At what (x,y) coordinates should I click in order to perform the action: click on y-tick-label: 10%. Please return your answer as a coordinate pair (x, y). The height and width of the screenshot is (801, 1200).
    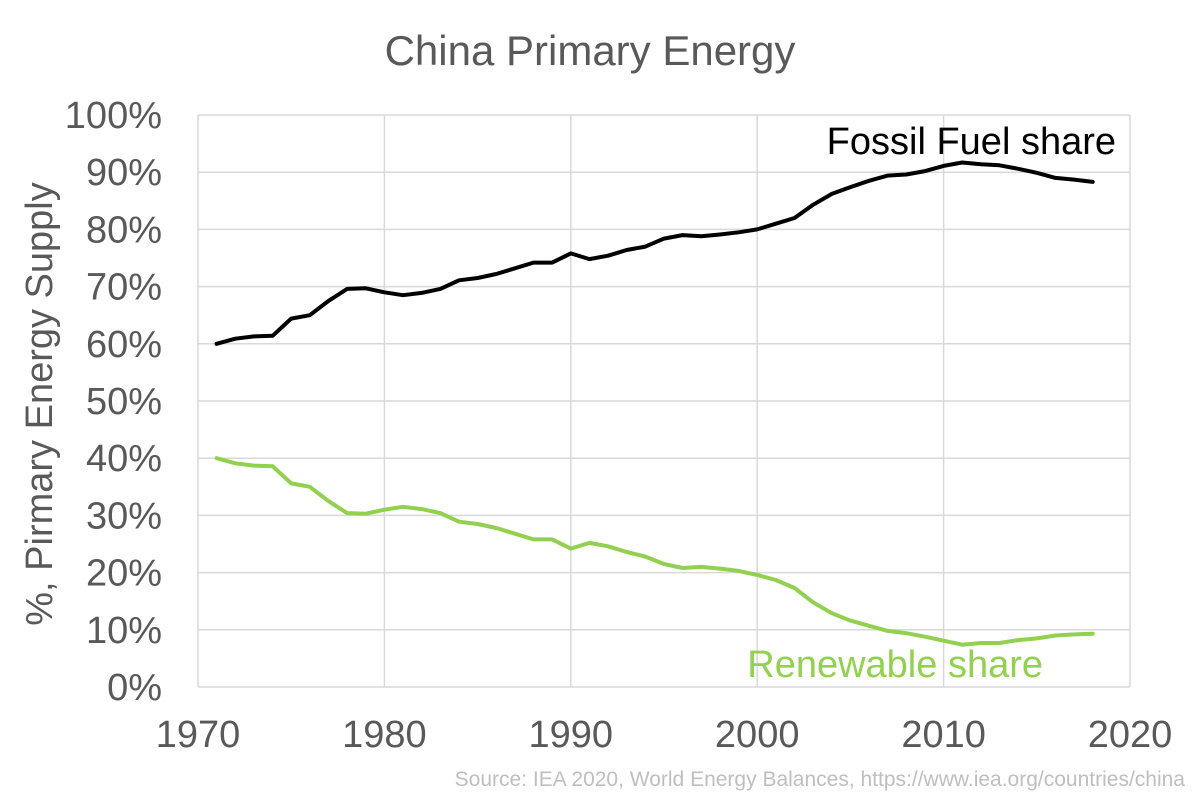
    Looking at the image, I should click on (124, 631).